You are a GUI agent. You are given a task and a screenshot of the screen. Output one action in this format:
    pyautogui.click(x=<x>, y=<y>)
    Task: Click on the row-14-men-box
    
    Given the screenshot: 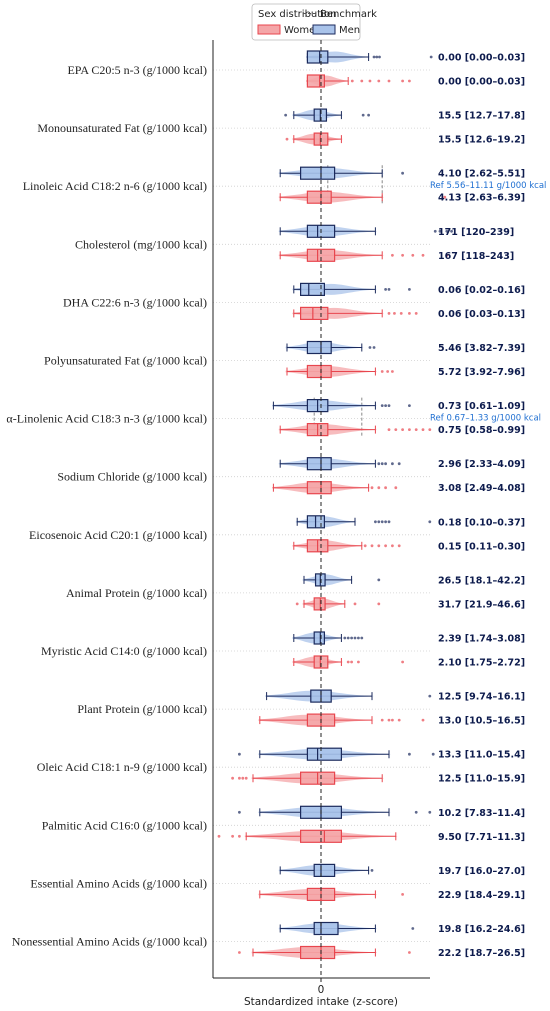 What is the action you would take?
    pyautogui.click(x=324, y=870)
    